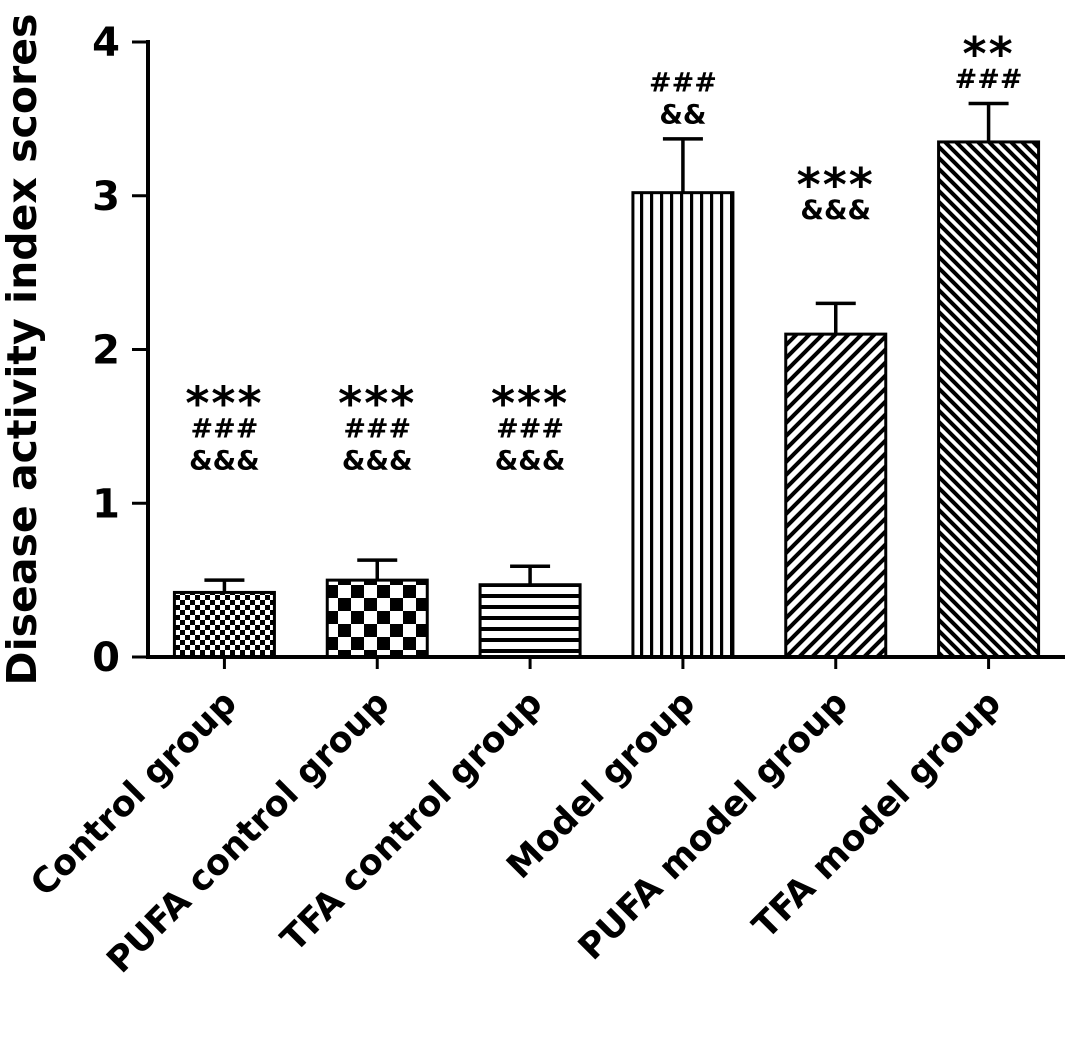  What do you see at coordinates (224, 460) in the screenshot?
I see `annotation-1-line-3: &&&` at bounding box center [224, 460].